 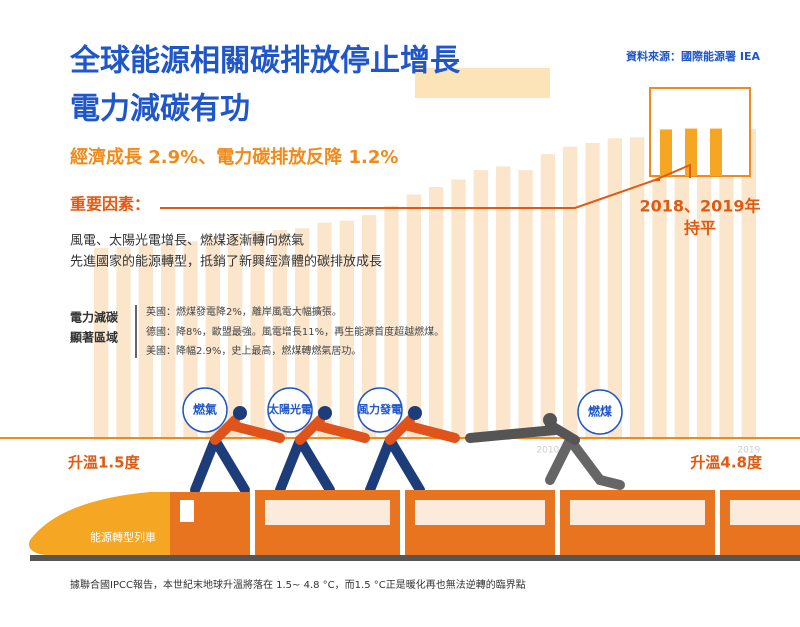 What do you see at coordinates (748, 451) in the screenshot?
I see `x-tick-label: 2019` at bounding box center [748, 451].